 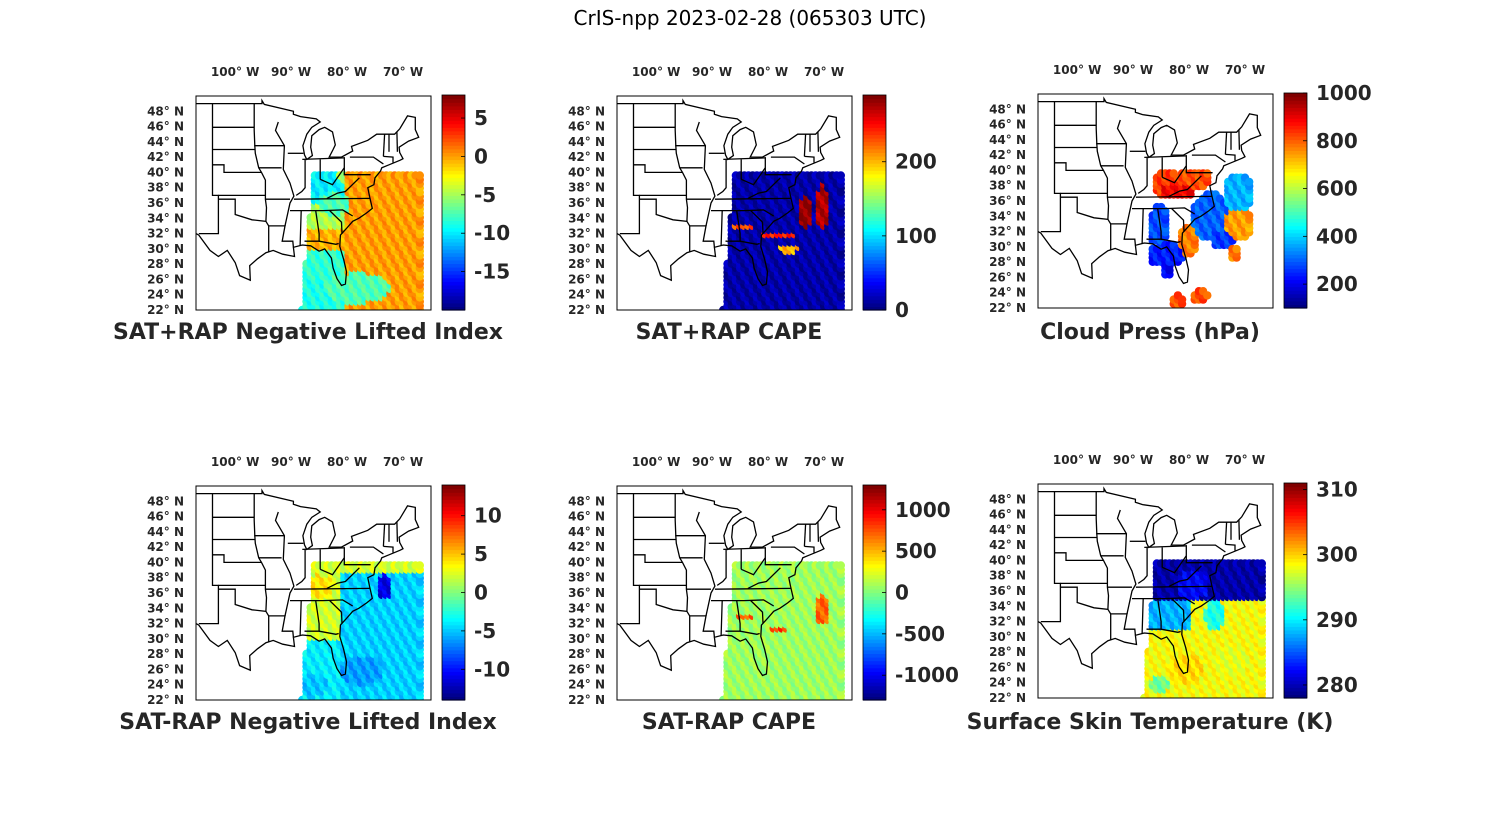 What do you see at coordinates (1007, 201) in the screenshot?
I see `lat-tick-label: 36° N` at bounding box center [1007, 201].